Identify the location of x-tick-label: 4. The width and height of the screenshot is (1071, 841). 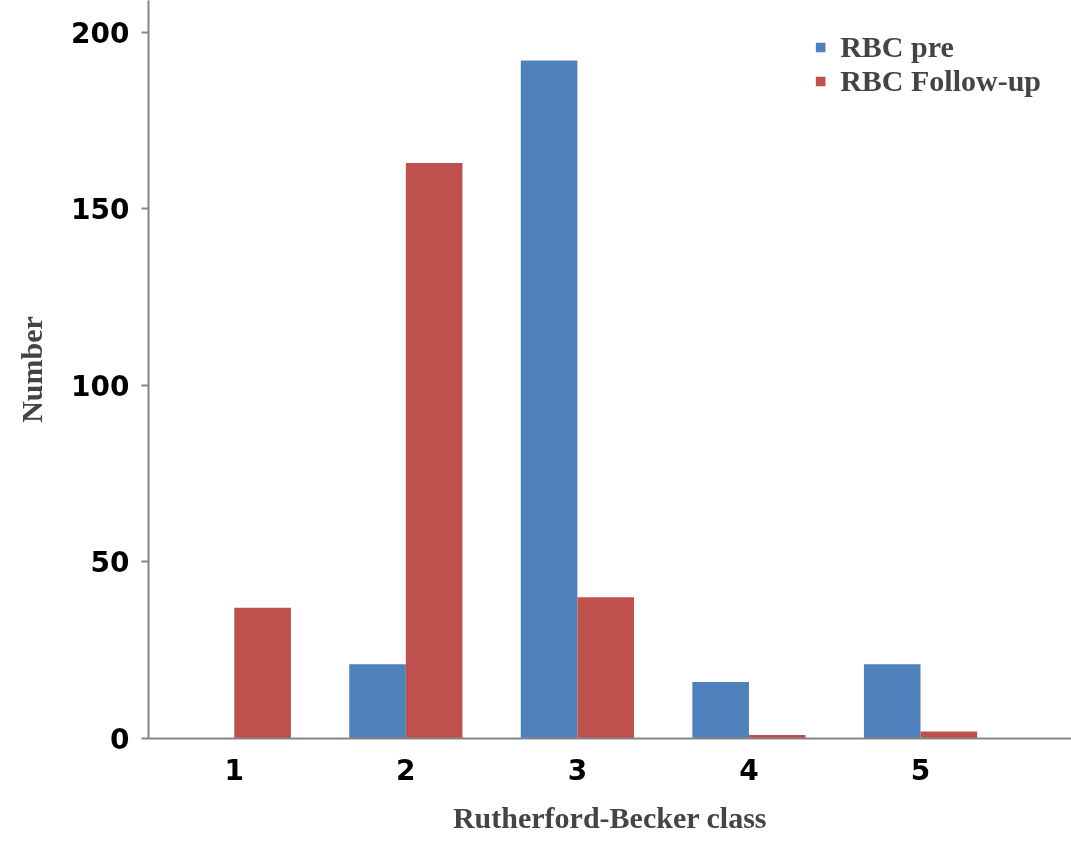
(749, 770).